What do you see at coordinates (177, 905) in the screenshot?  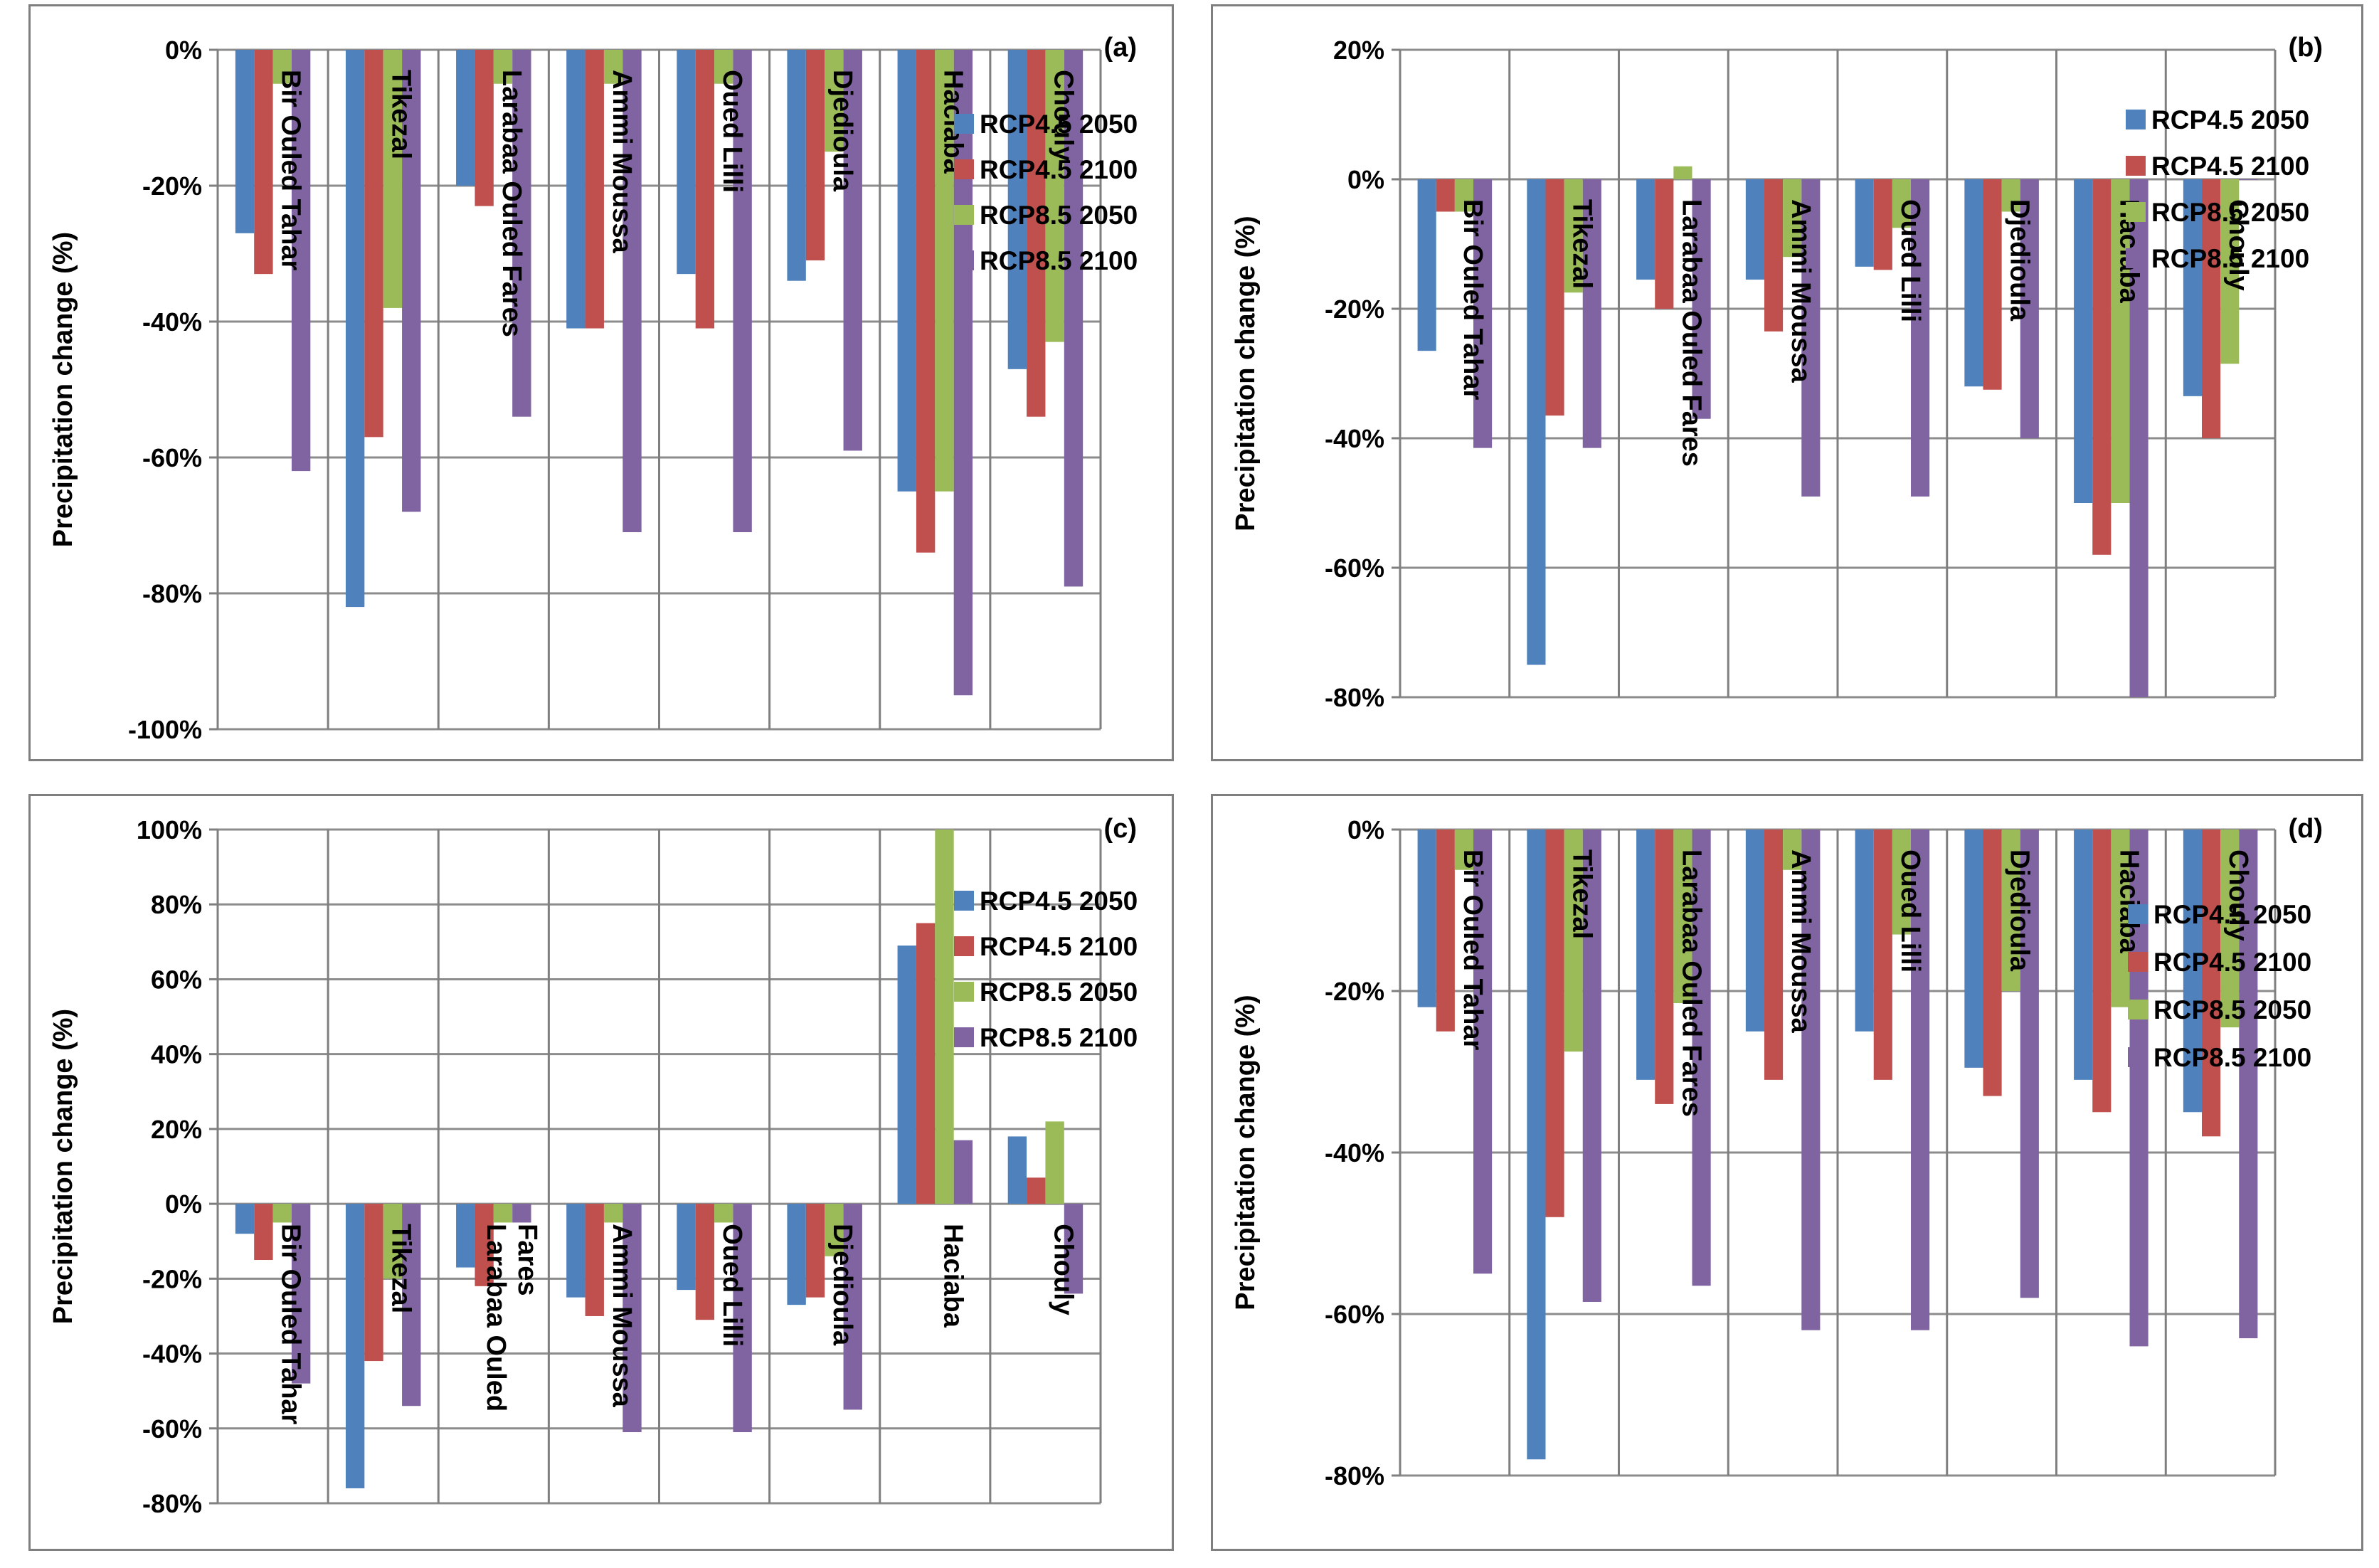 I see `y-tick-label: 80%` at bounding box center [177, 905].